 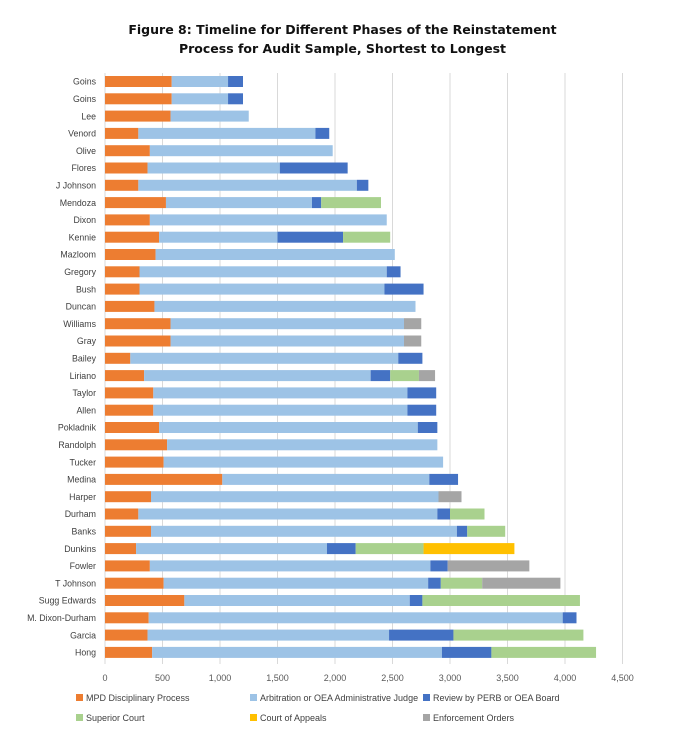 What do you see at coordinates (79, 324) in the screenshot?
I see `category-label: Williams` at bounding box center [79, 324].